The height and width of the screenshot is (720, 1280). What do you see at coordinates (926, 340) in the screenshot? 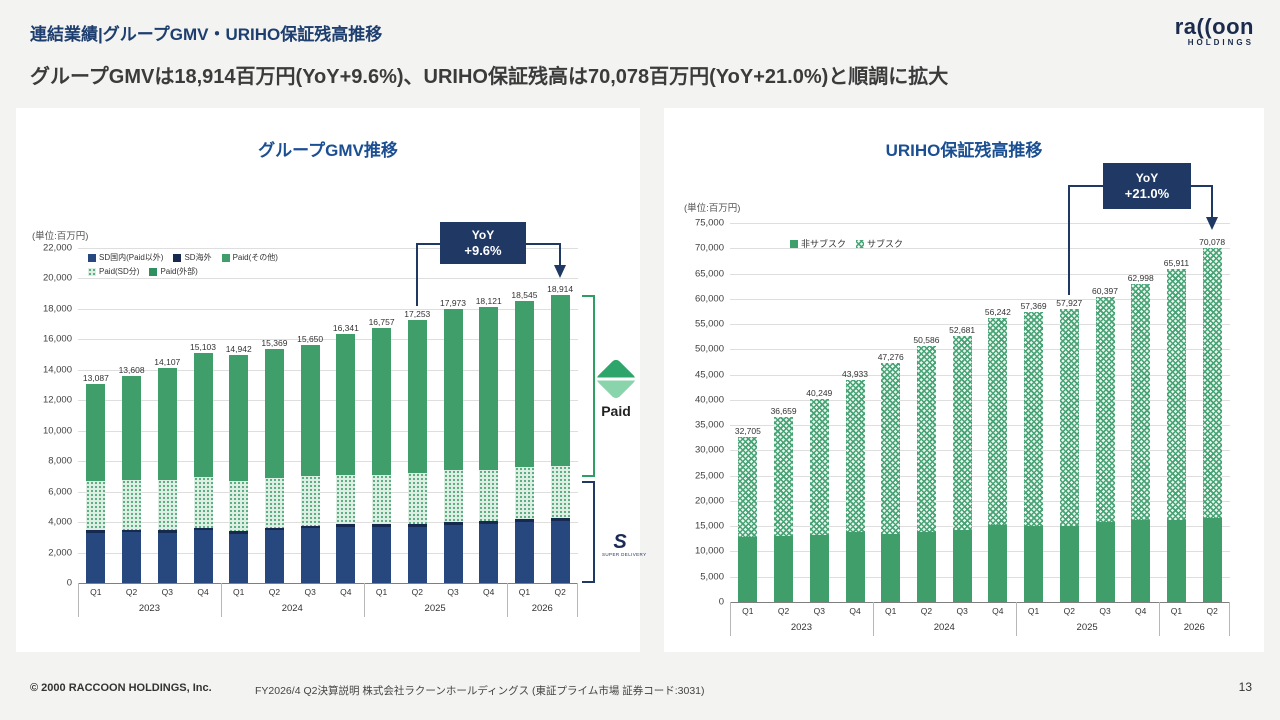
I see `bar-value-label: 50,586` at bounding box center [926, 340].